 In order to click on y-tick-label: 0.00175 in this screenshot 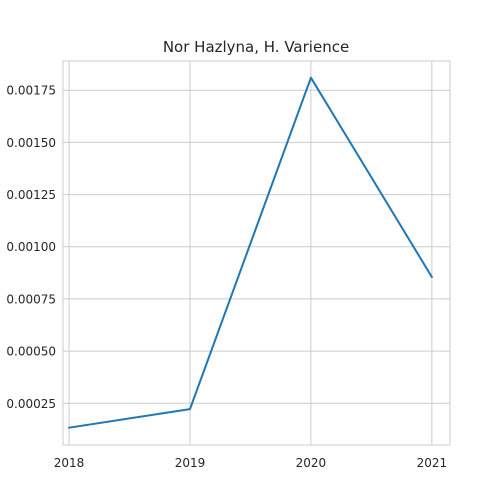, I will do `click(31, 91)`.